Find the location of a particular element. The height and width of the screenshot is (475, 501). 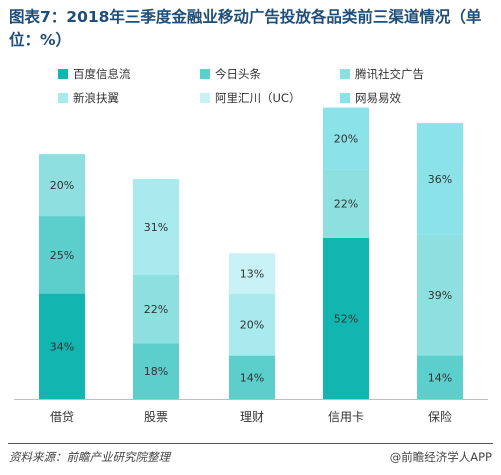

data-label: 36% is located at coordinates (440, 179).